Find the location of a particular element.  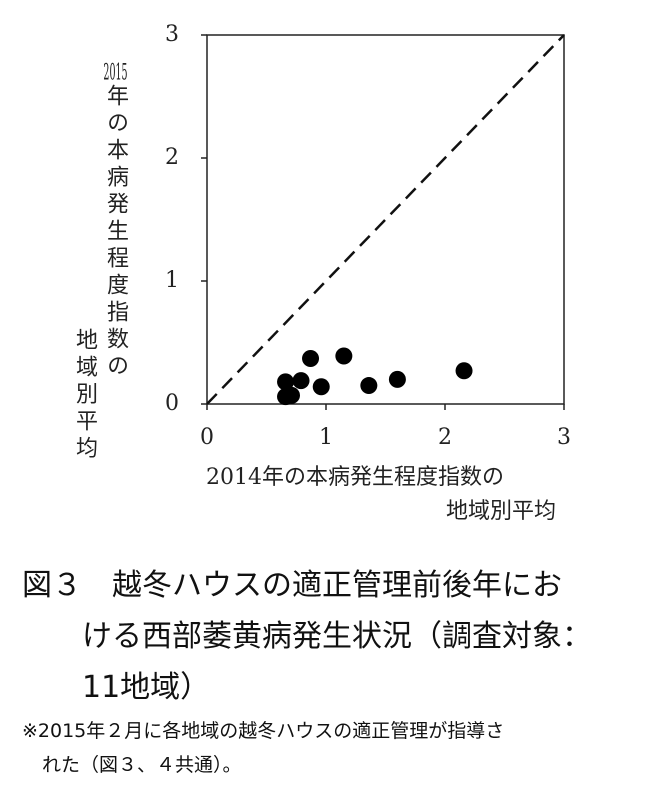

x-axis-label: 2014年の本病発生程度指数の is located at coordinates (355, 477).